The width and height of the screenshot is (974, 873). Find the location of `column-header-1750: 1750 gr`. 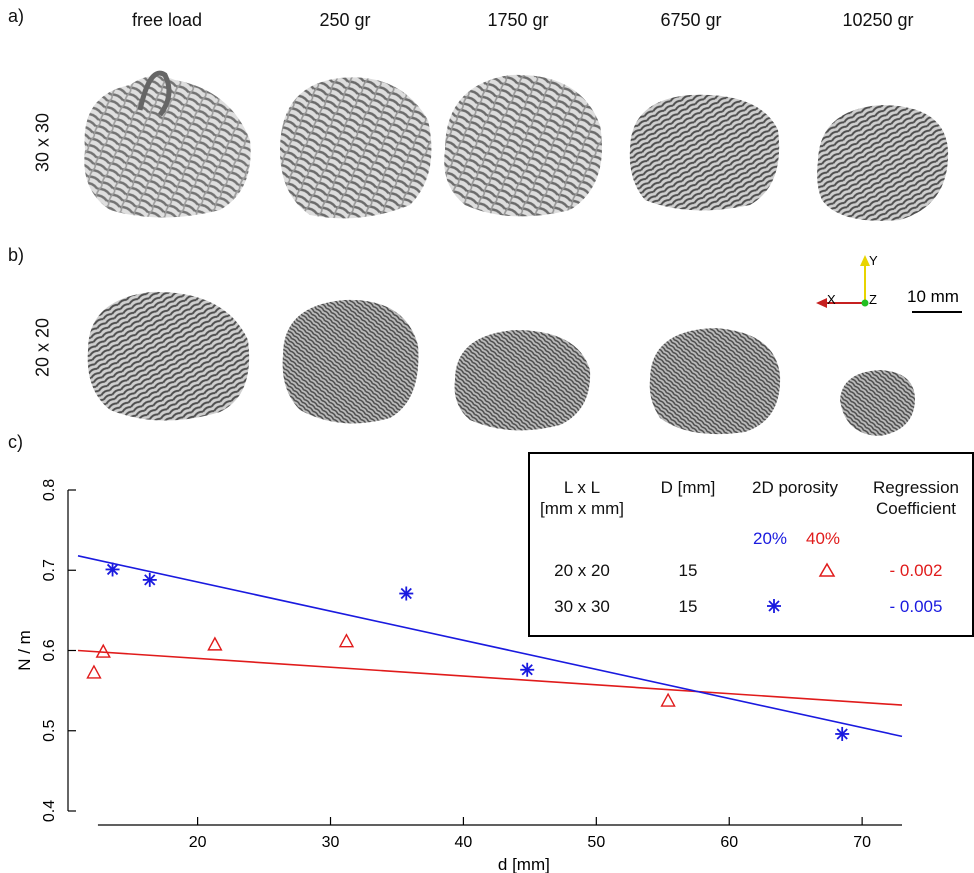

column-header-1750: 1750 gr is located at coordinates (518, 20).